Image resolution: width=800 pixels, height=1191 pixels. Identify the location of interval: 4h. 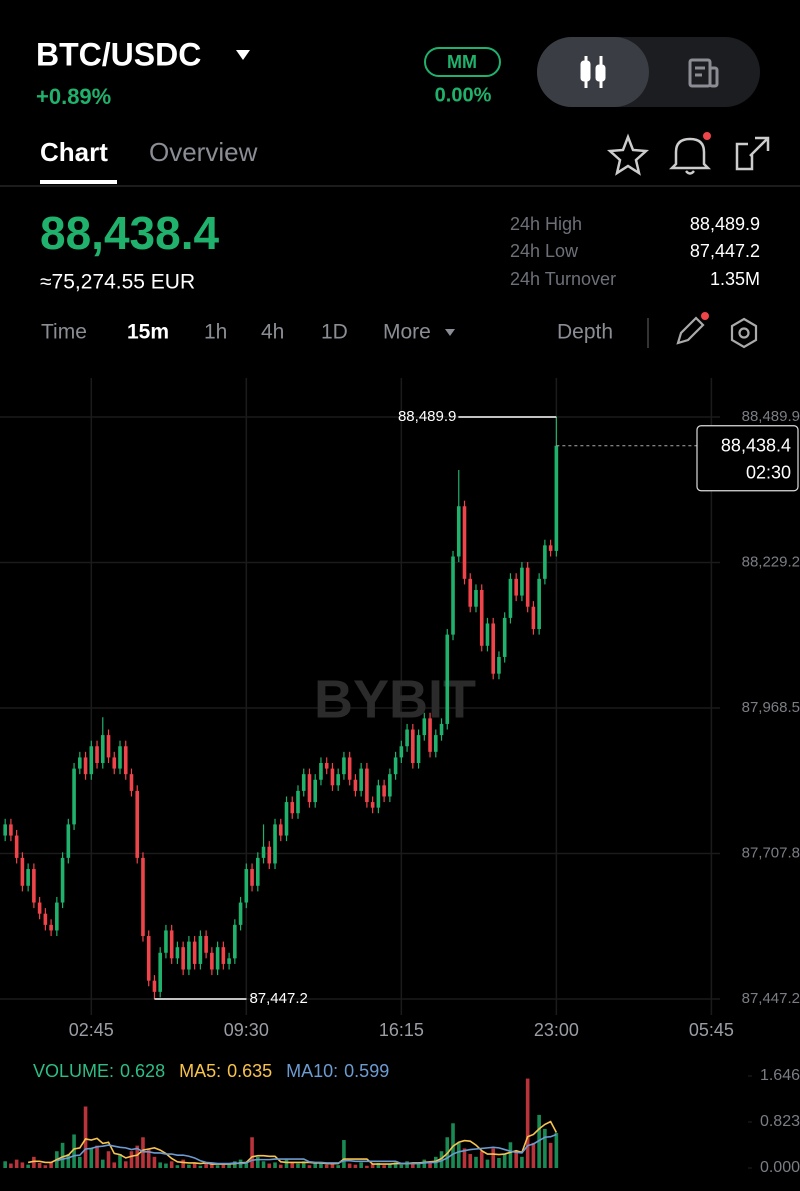
(272, 332).